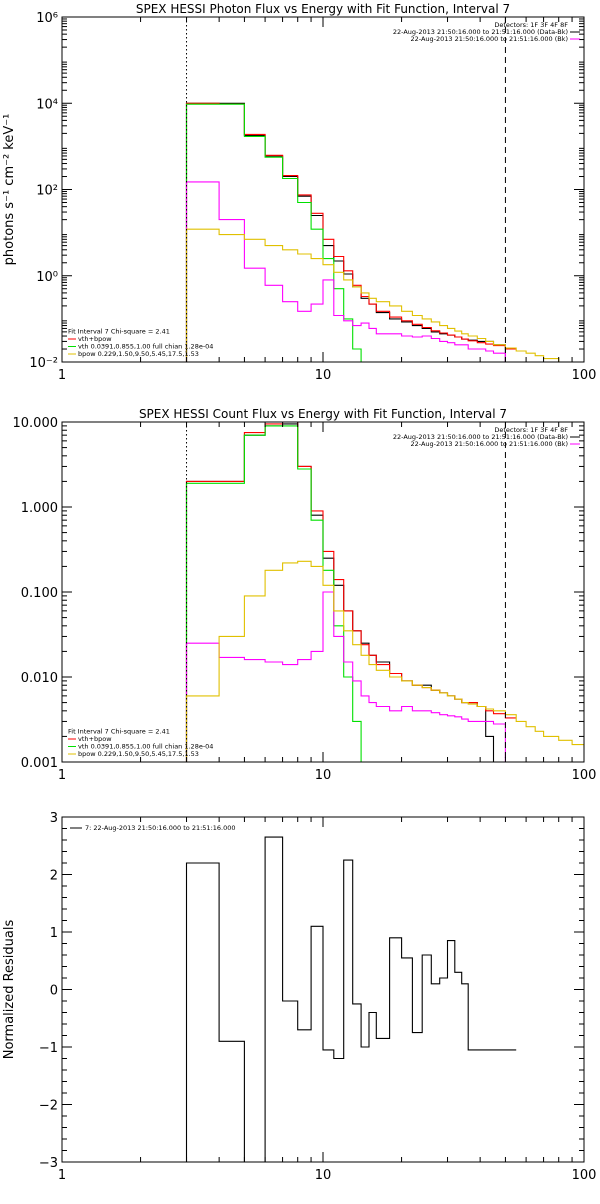 The width and height of the screenshot is (600, 1204). I want to click on y-tick-label: 10⁴, so click(47, 104).